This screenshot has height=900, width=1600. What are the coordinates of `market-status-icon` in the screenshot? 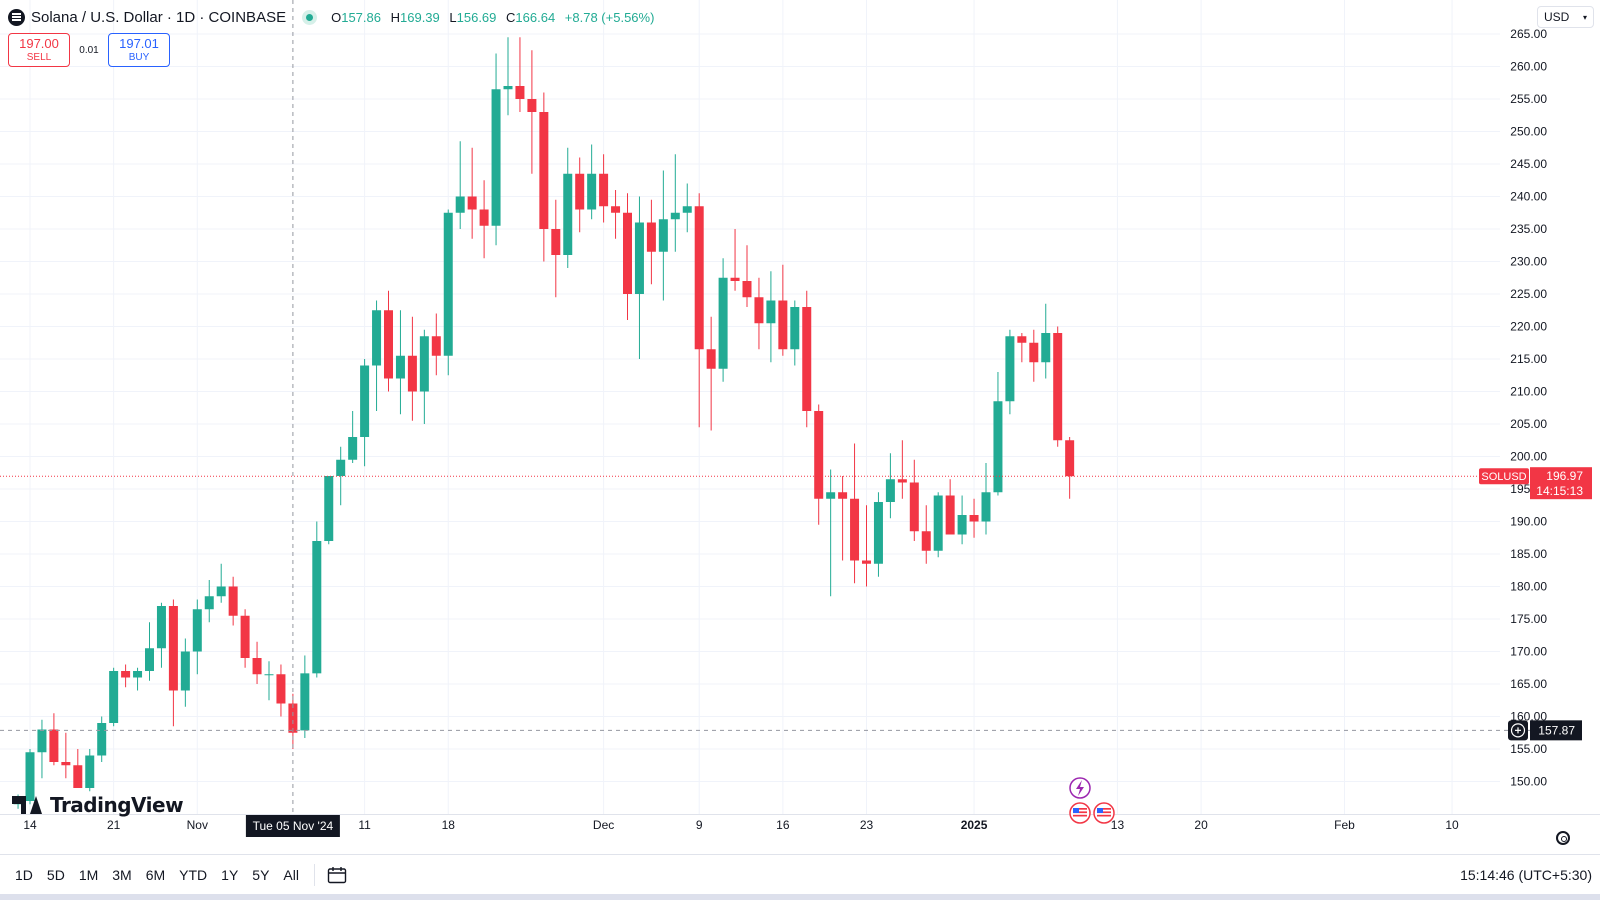 It's located at (310, 17).